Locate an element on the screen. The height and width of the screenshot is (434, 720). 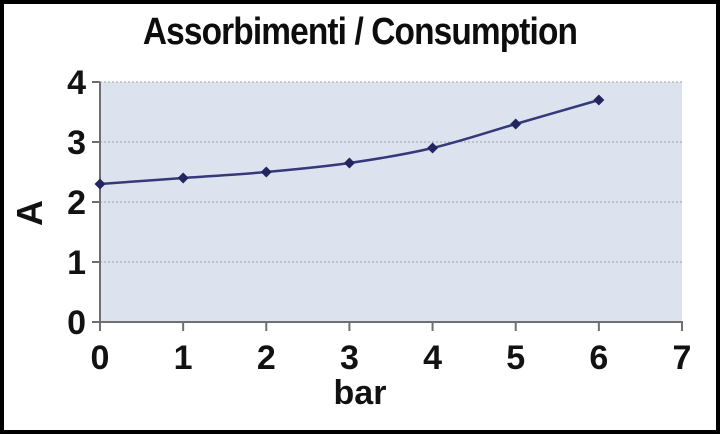
y-tick-label: 0 is located at coordinates (76, 323).